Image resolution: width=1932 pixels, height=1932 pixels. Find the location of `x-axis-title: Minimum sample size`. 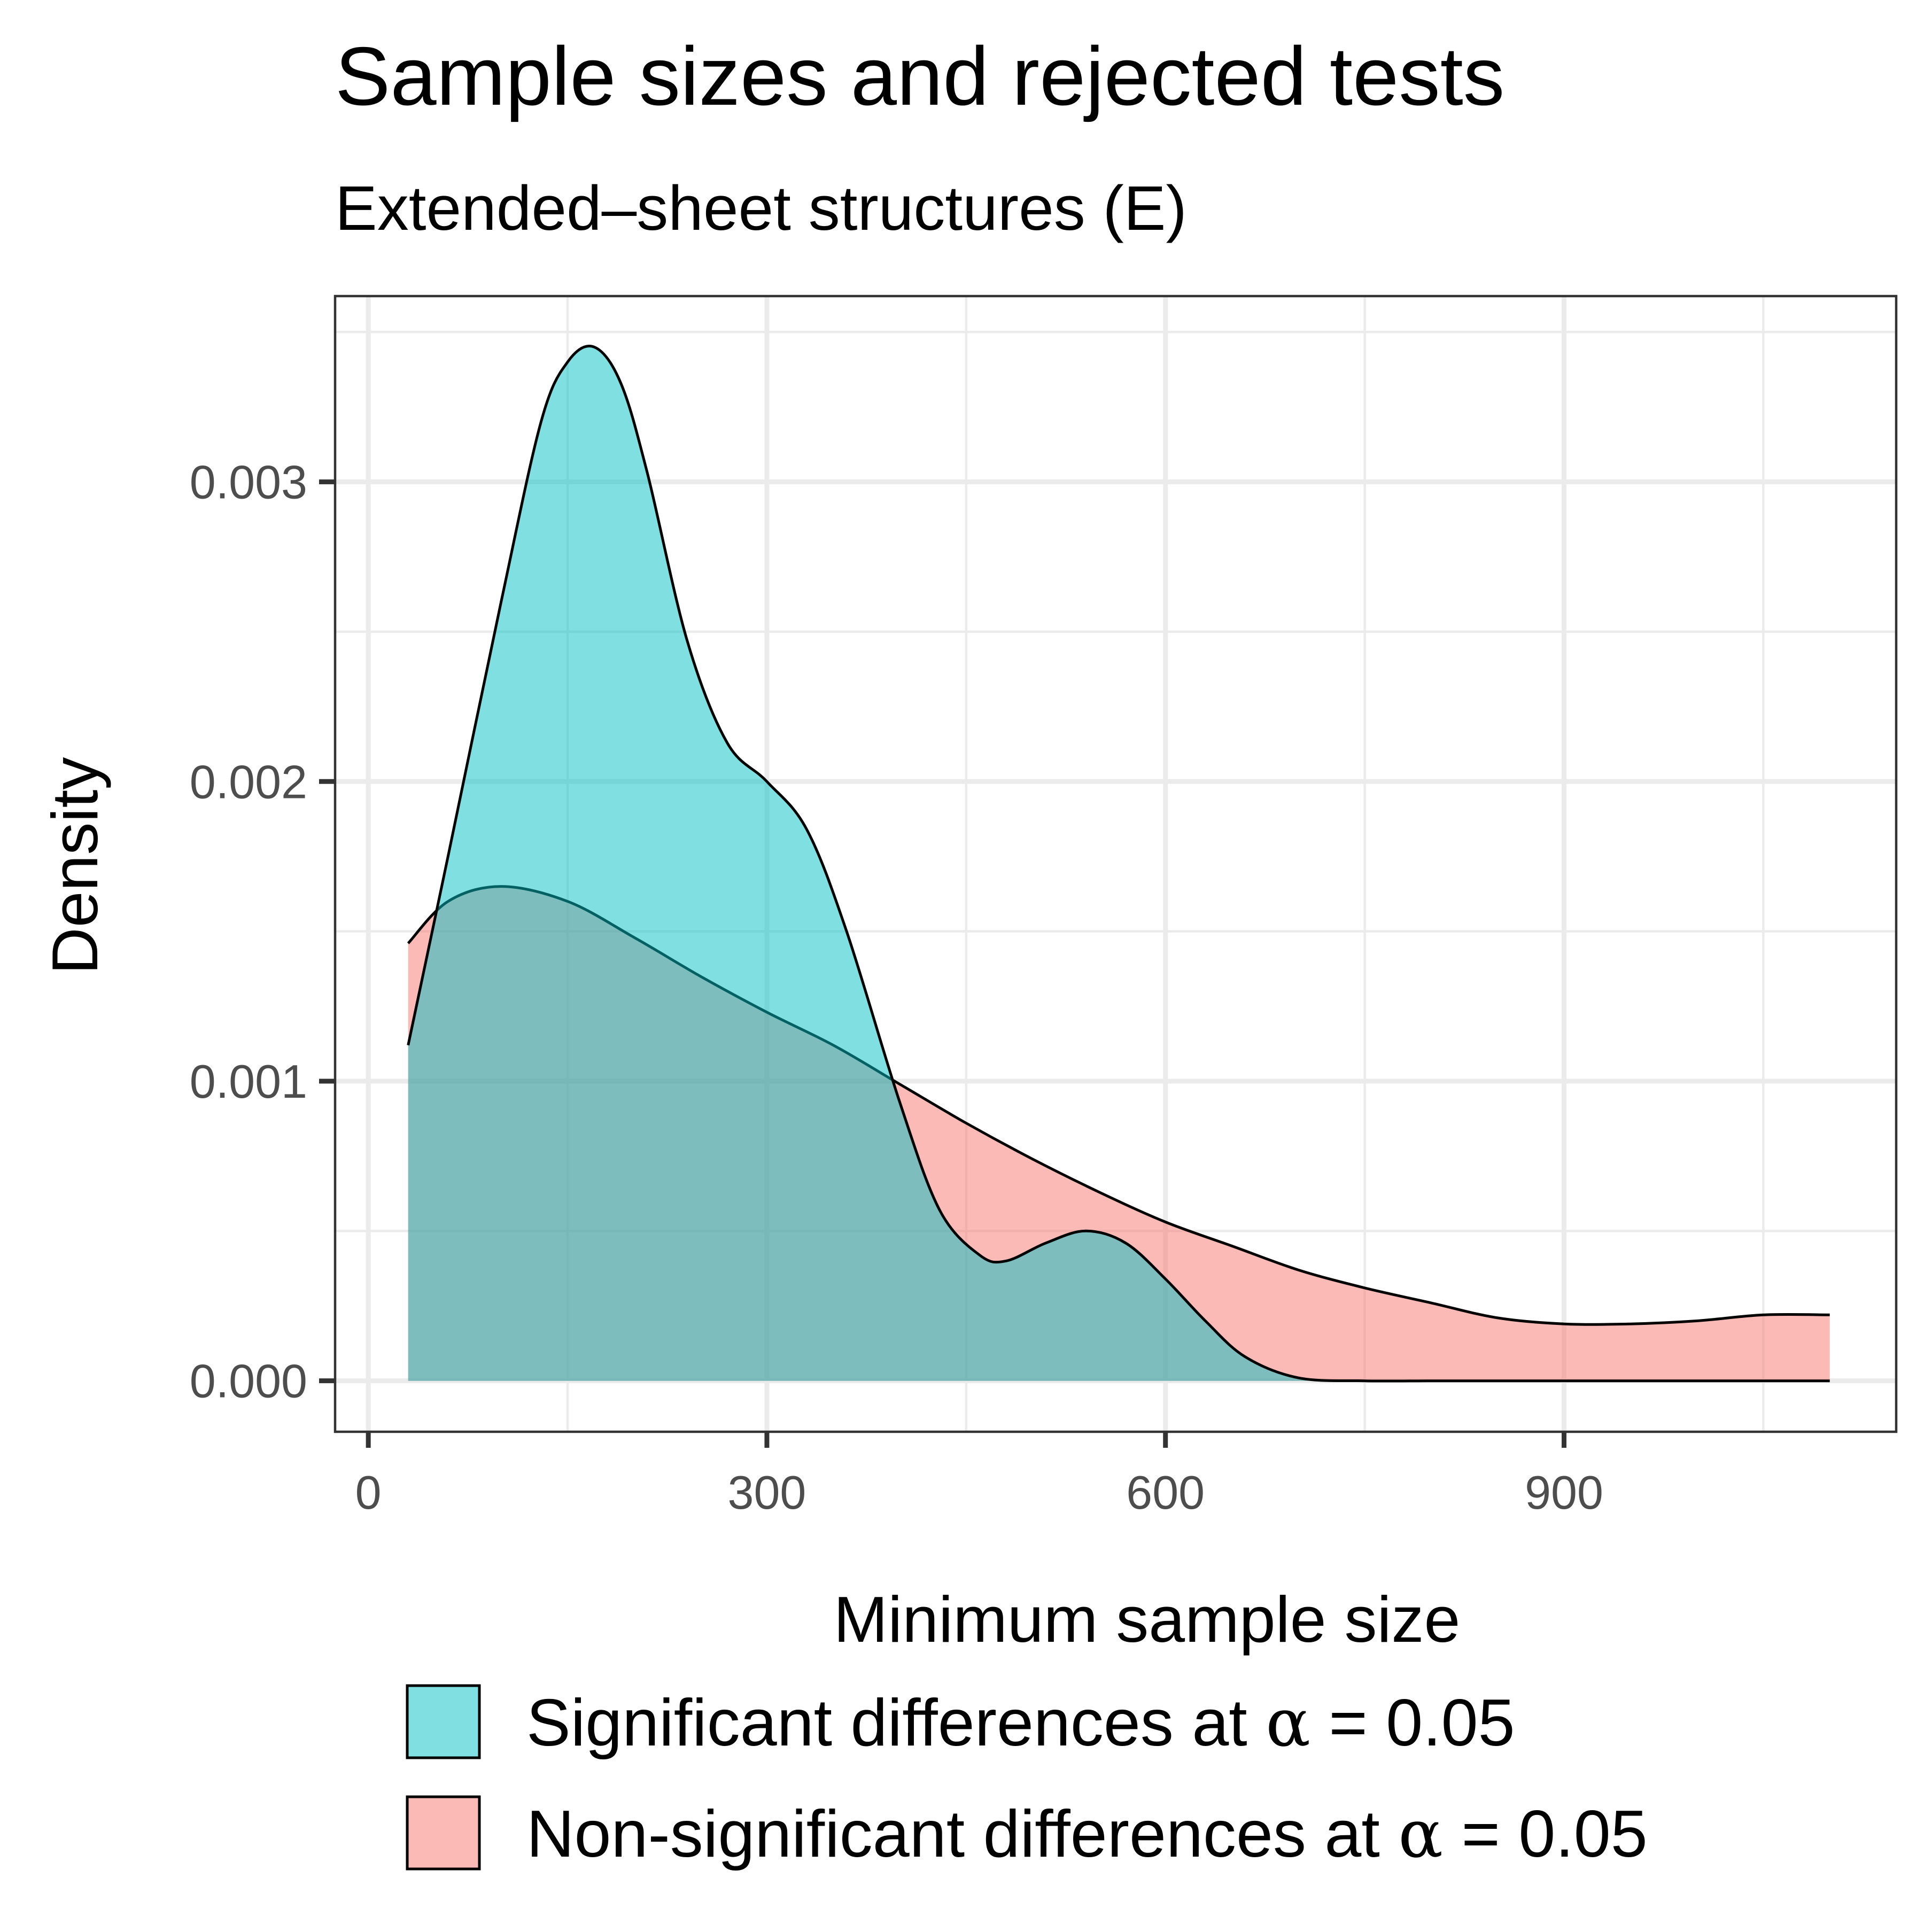

x-axis-title: Minimum sample size is located at coordinates (1147, 1619).